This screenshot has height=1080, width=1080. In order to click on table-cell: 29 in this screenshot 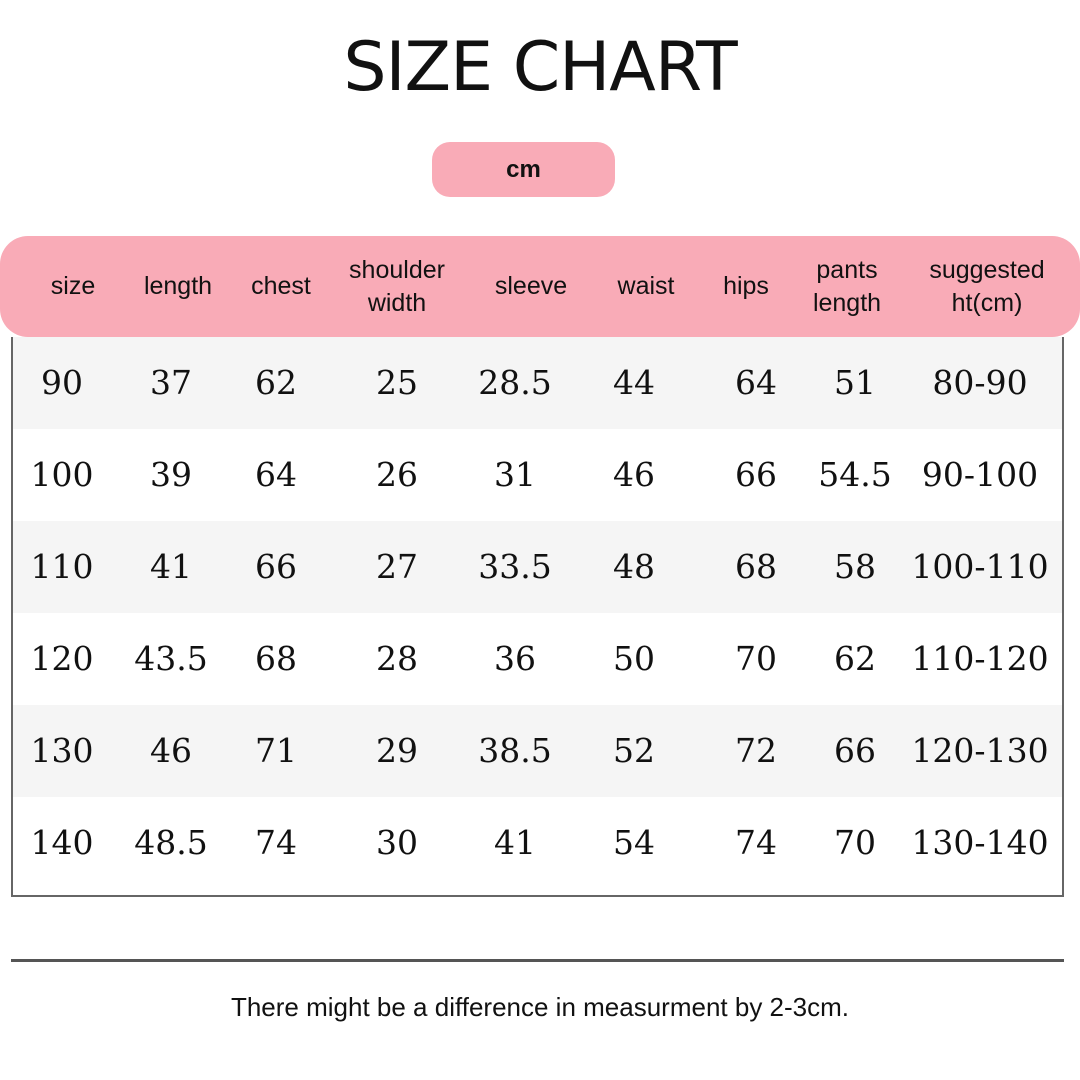, I will do `click(397, 750)`.